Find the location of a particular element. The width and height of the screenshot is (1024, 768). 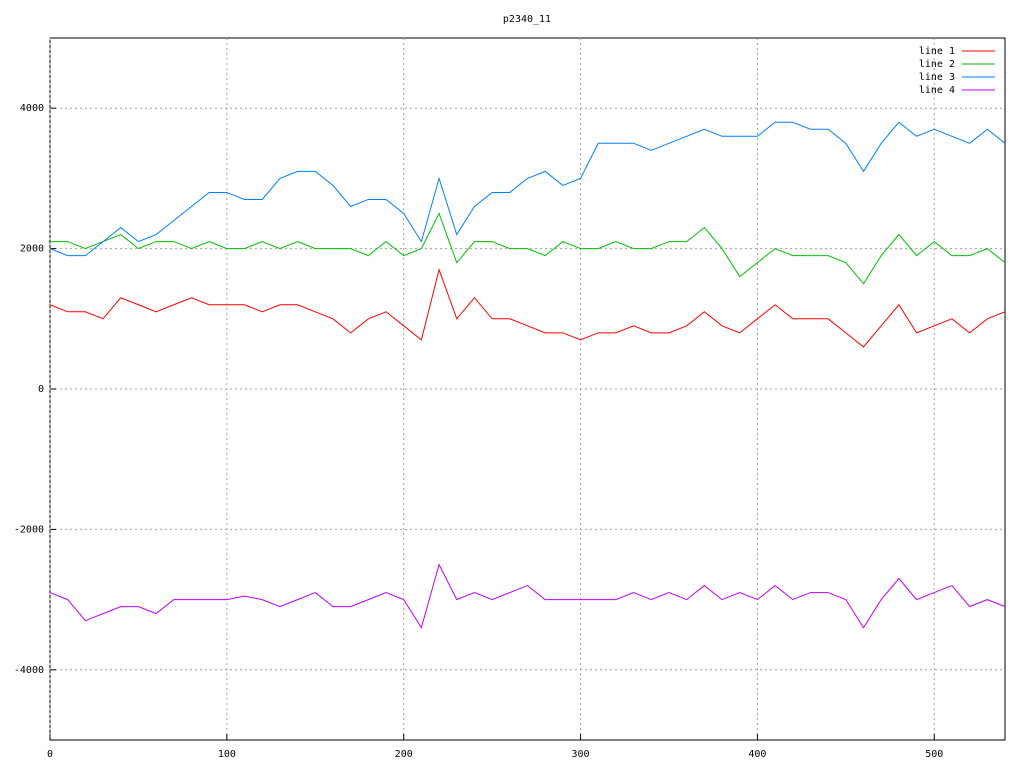

legend-label: line 1 is located at coordinates (937, 51).